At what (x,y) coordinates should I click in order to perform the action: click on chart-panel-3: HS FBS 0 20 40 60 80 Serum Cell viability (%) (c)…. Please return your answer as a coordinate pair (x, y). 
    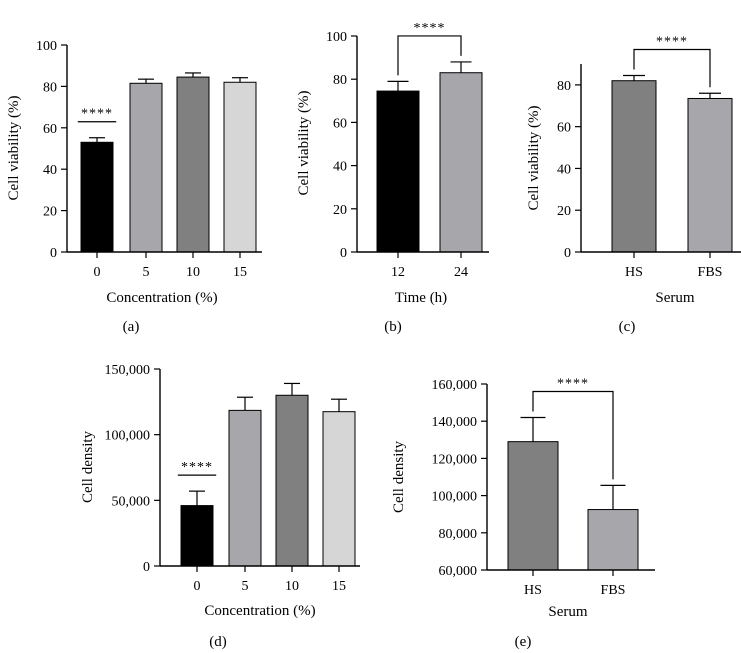
    Looking at the image, I should click on (633, 184).